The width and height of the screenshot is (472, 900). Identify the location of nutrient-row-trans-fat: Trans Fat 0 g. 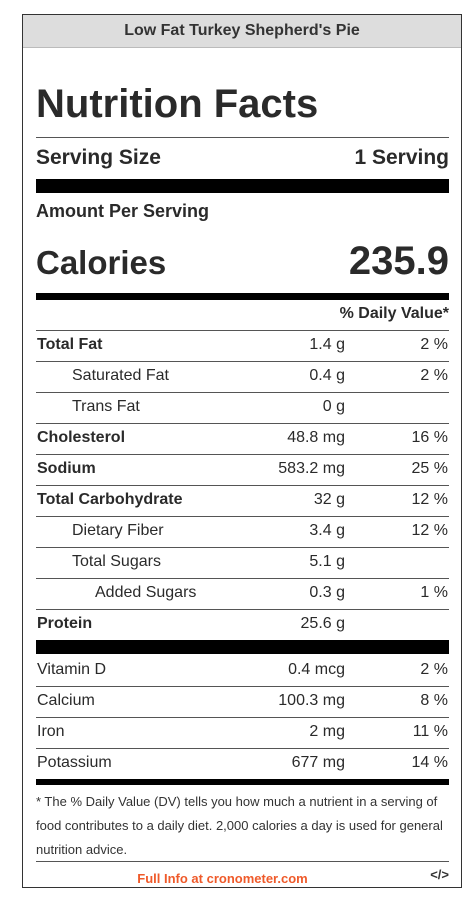
(242, 407).